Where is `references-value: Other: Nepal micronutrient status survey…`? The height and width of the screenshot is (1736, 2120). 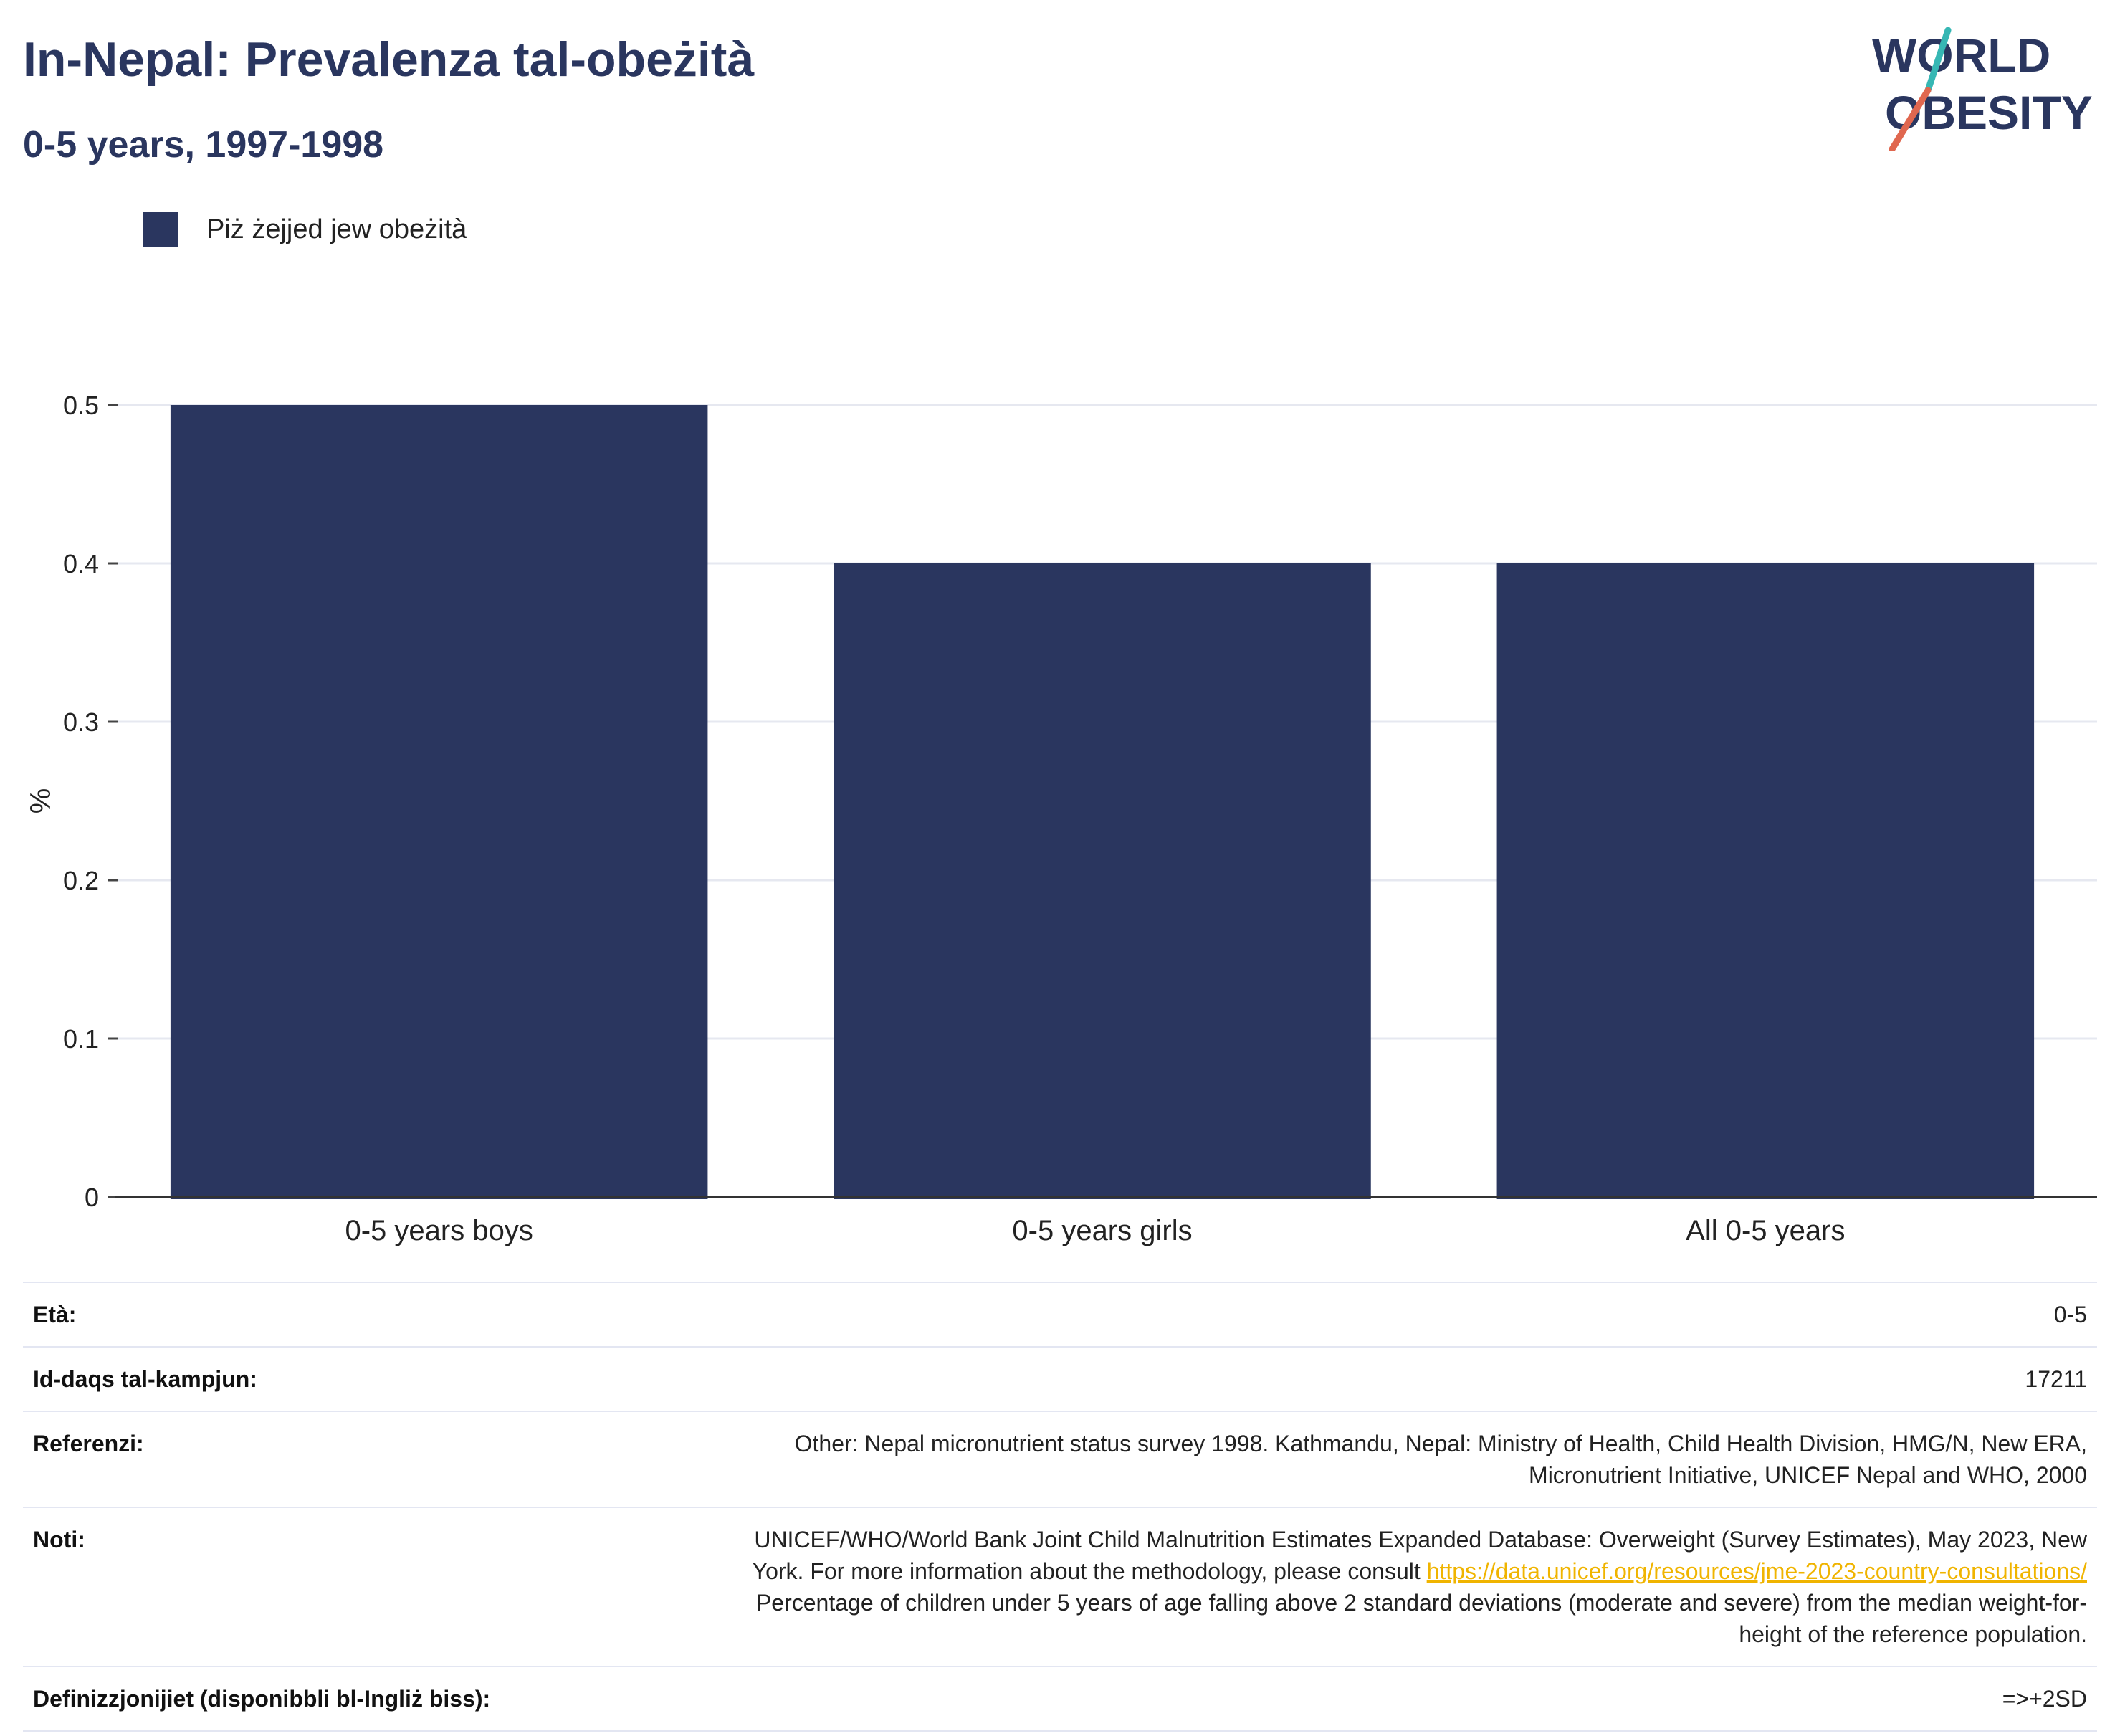
references-value: Other: Nepal micronutrient status survey… is located at coordinates (1393, 1459).